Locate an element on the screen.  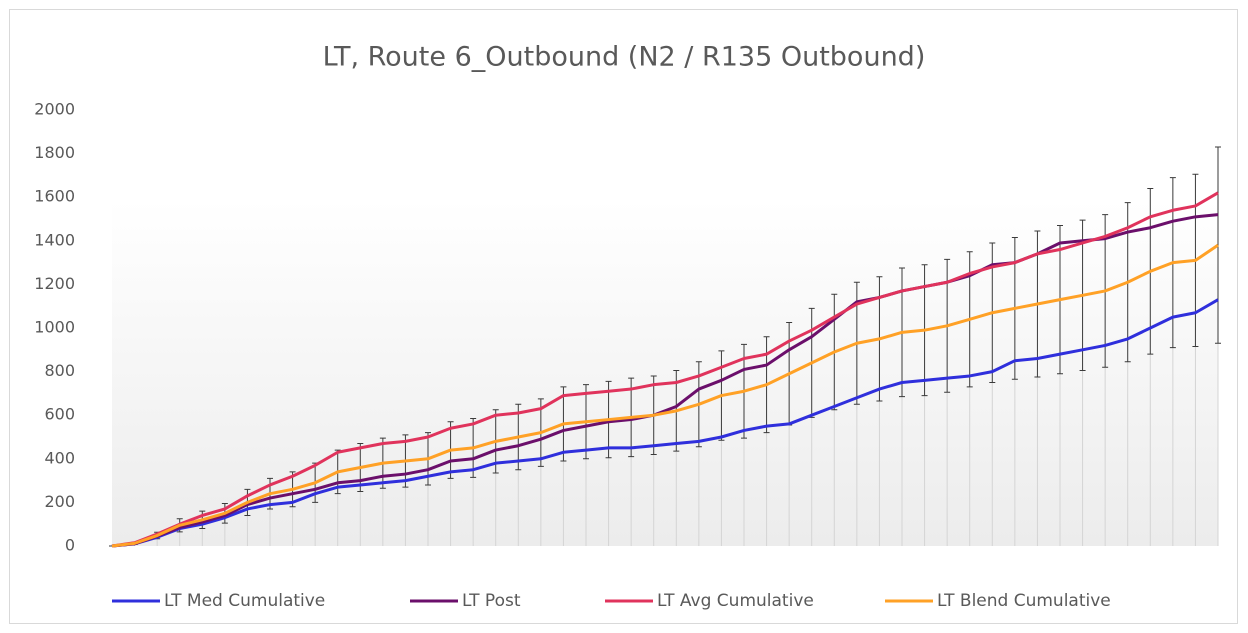
y-tick-label: 800 is located at coordinates (59, 370).